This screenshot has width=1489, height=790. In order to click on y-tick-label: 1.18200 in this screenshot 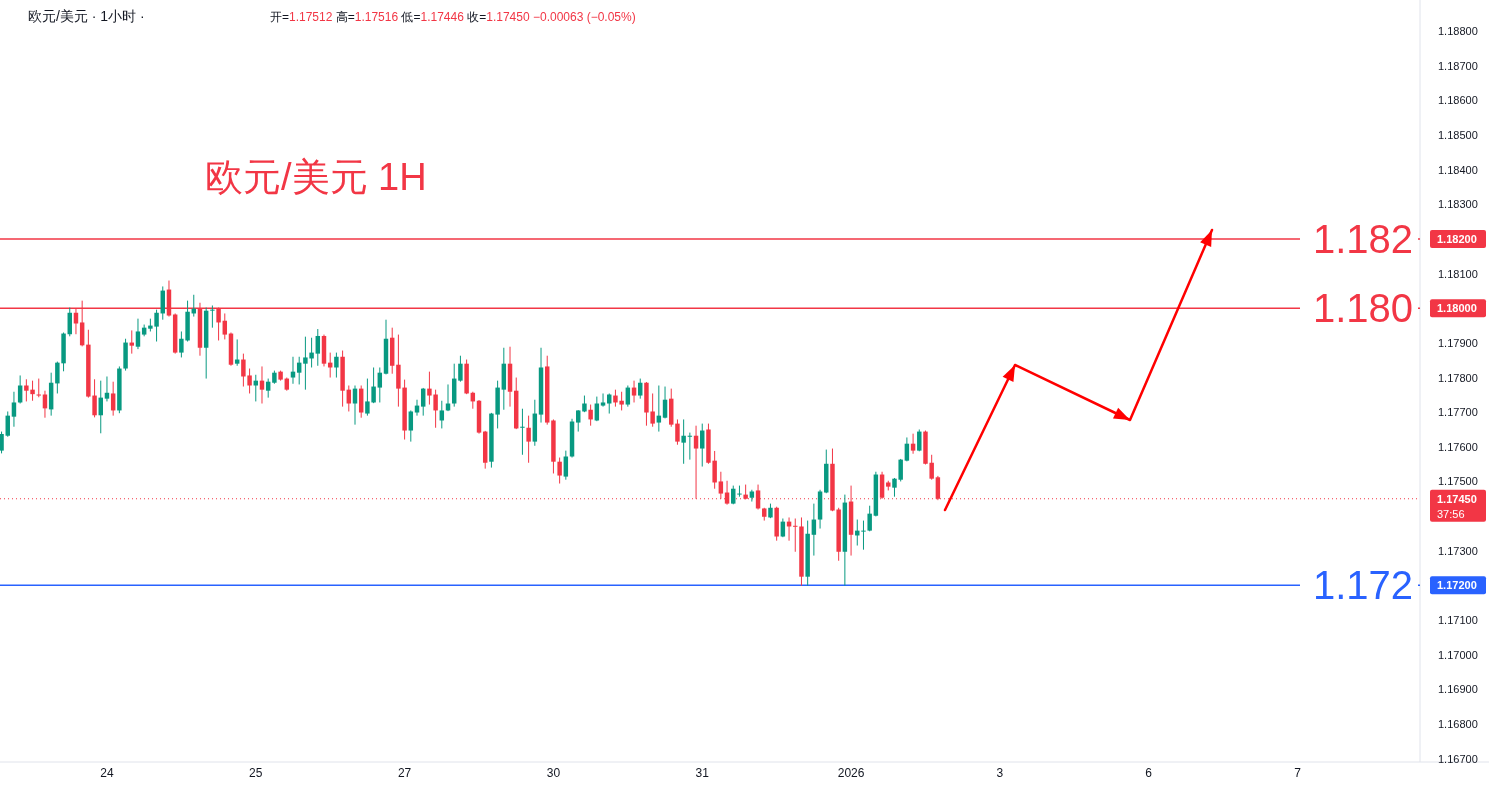, I will do `click(1457, 238)`.